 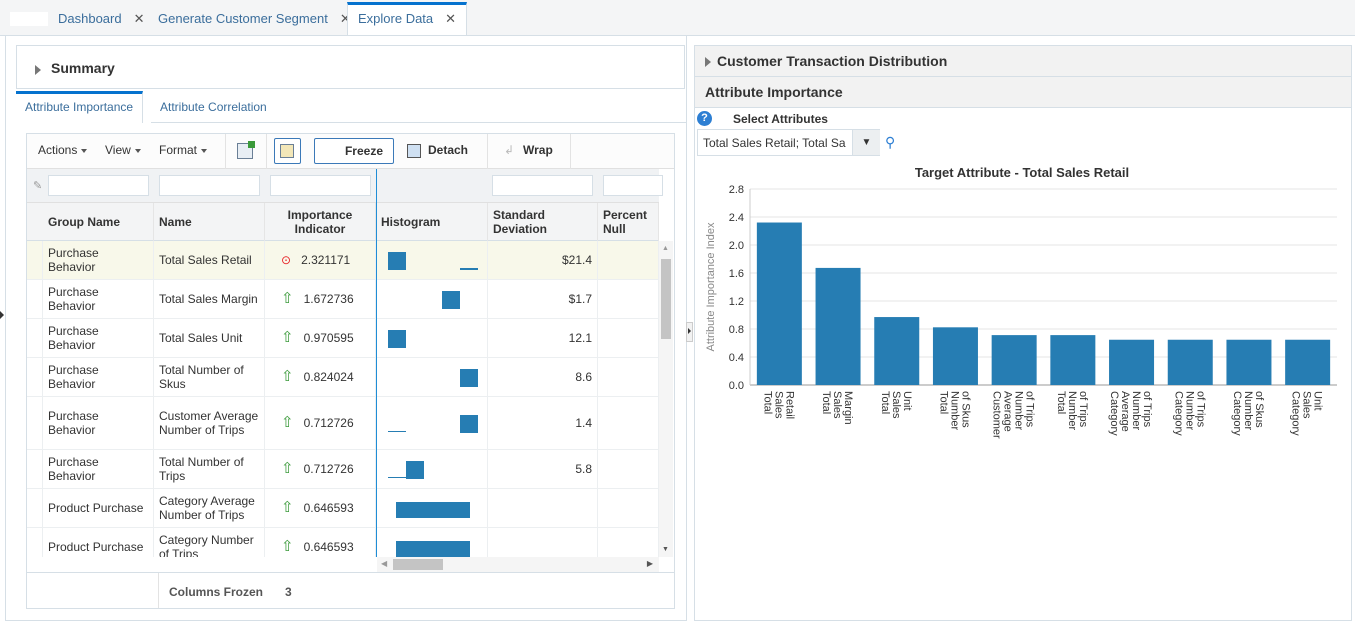 What do you see at coordinates (38, 186) in the screenshot?
I see `clear-filter-icon: ✎` at bounding box center [38, 186].